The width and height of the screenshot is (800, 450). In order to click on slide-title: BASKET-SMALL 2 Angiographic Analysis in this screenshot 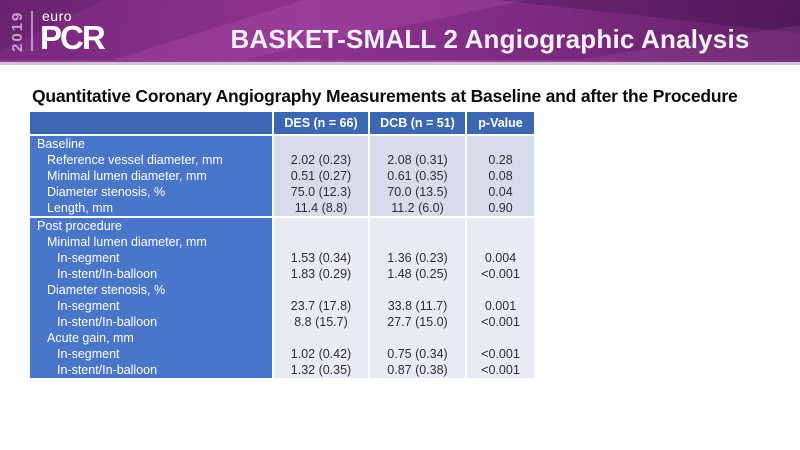, I will do `click(490, 39)`.